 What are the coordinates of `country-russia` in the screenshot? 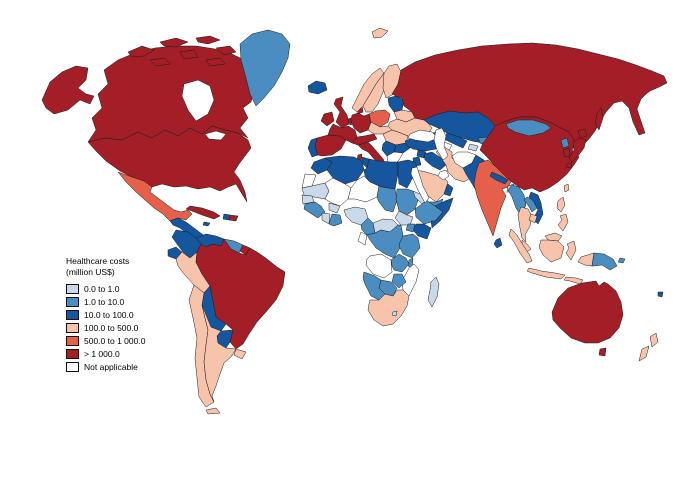 It's located at (599, 119).